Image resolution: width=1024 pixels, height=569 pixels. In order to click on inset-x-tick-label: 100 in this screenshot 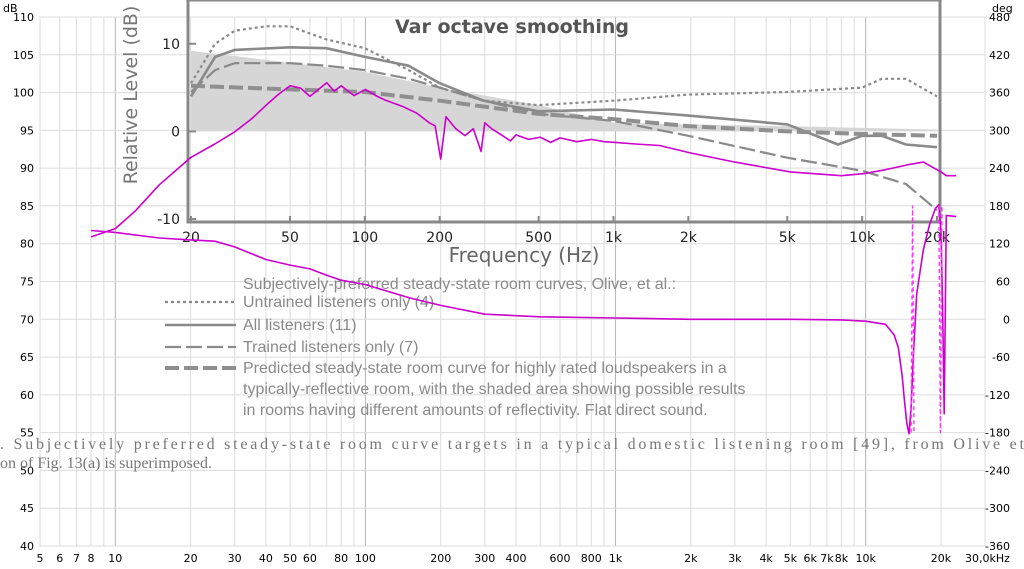, I will do `click(364, 238)`.